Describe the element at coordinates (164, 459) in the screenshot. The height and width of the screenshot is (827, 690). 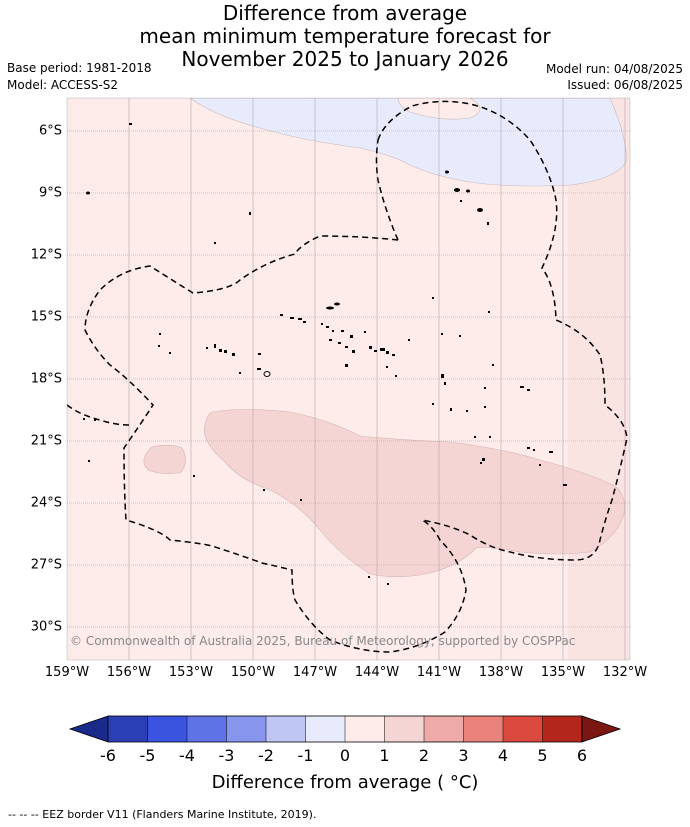
I see `anomaly-1-to-2-small-region` at that location.